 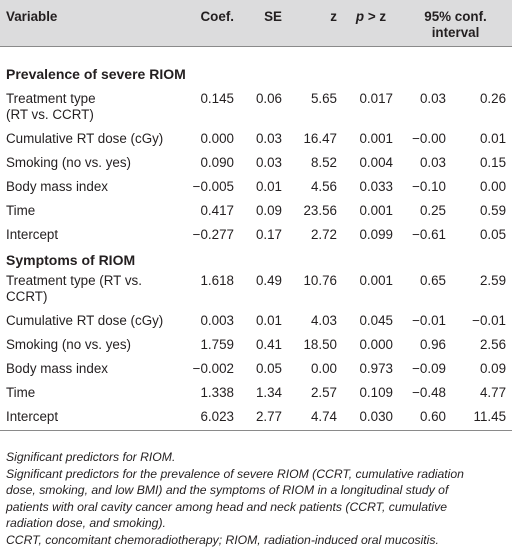 What do you see at coordinates (208, 23) in the screenshot?
I see `header-coef: Coef.` at bounding box center [208, 23].